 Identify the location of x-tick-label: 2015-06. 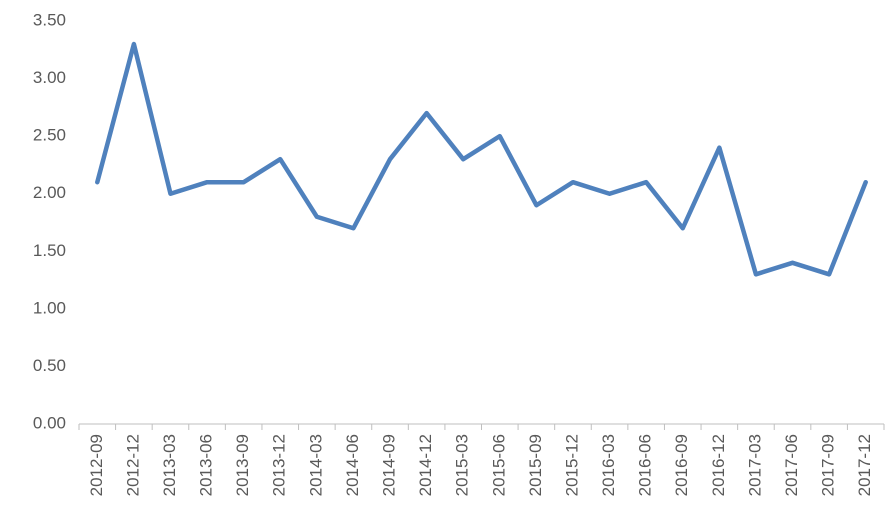
(498, 465).